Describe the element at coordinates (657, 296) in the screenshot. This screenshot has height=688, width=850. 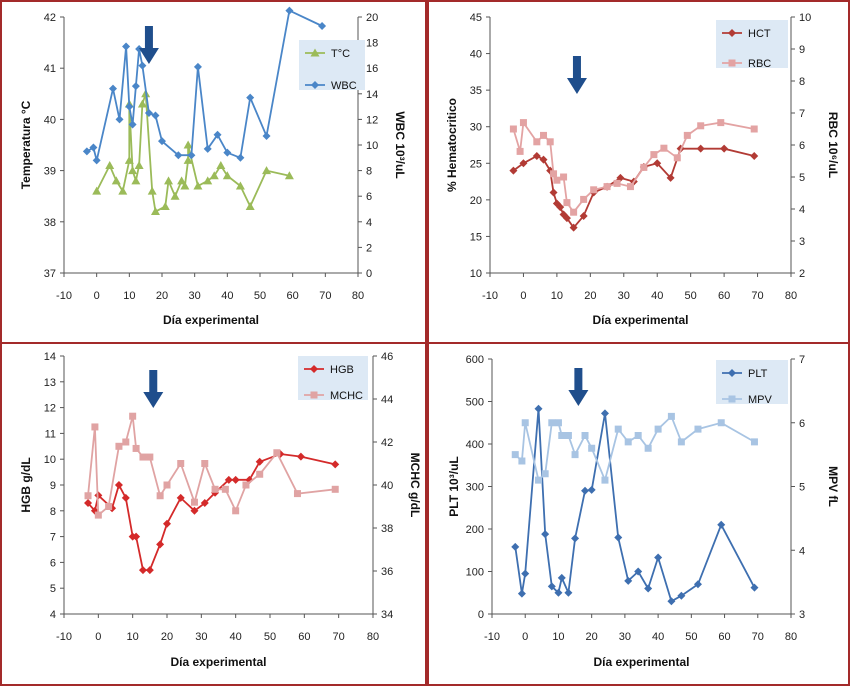
I see `x-tick-label: 40` at that location.